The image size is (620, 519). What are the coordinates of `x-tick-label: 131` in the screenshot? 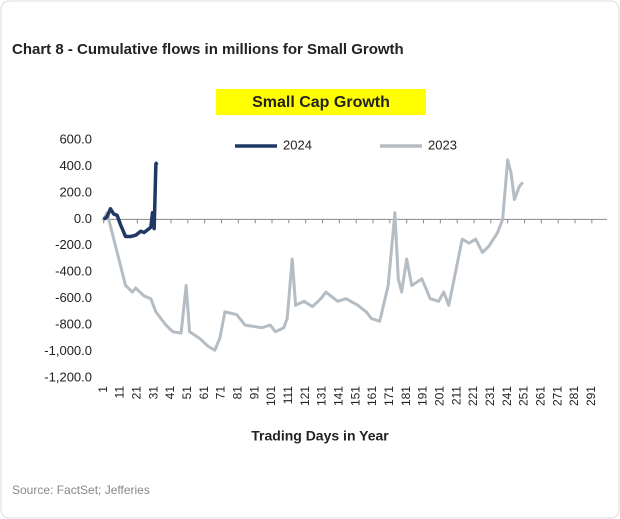 It's located at (322, 396).